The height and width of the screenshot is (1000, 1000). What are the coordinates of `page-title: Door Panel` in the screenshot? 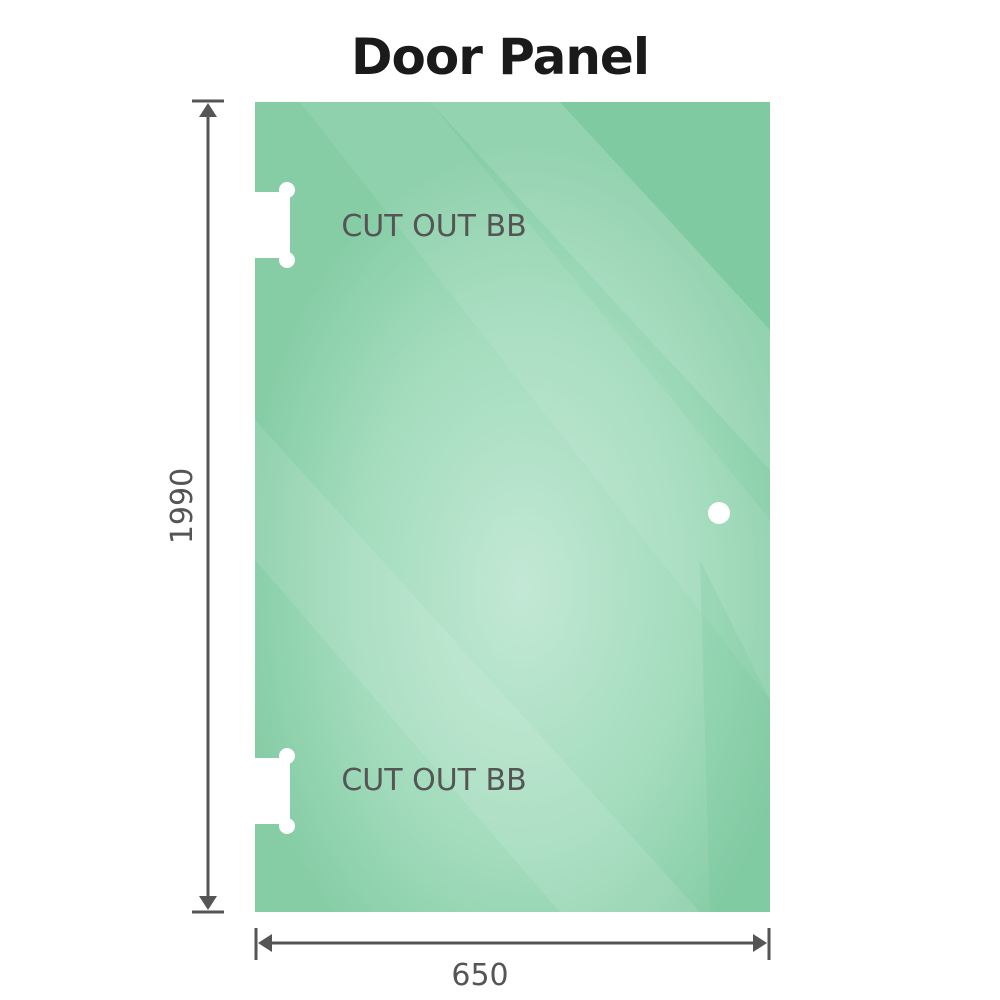 It's located at (500, 57).